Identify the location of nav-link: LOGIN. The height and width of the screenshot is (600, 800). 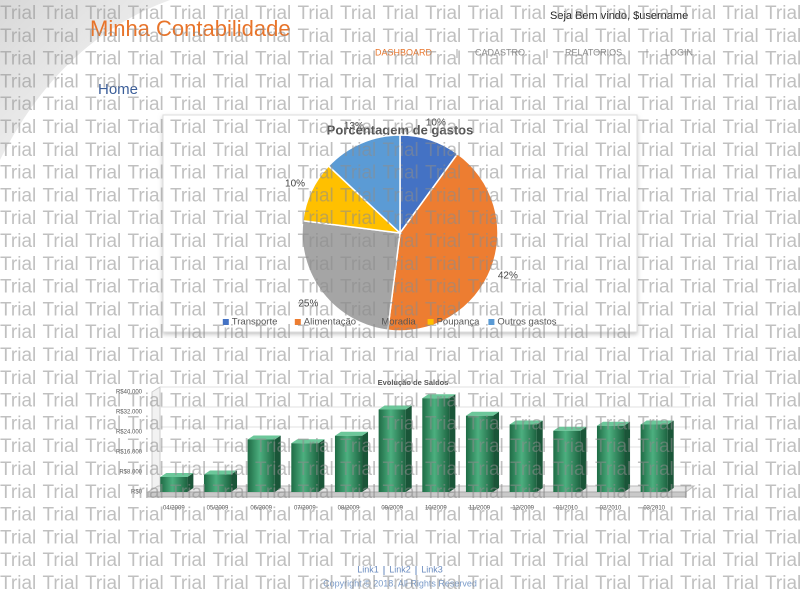
(679, 52).